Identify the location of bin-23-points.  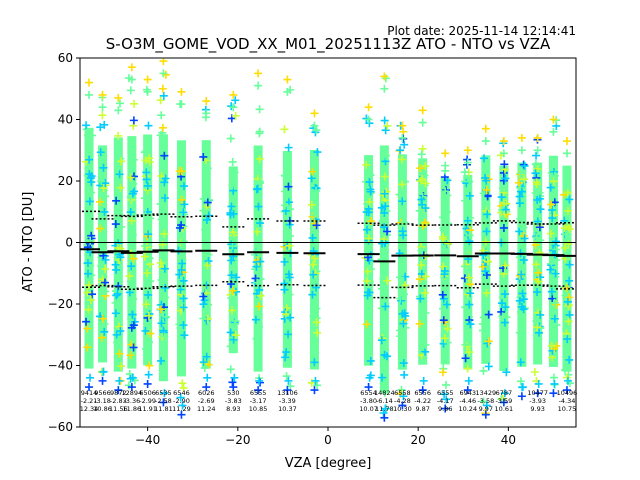
(567, 266).